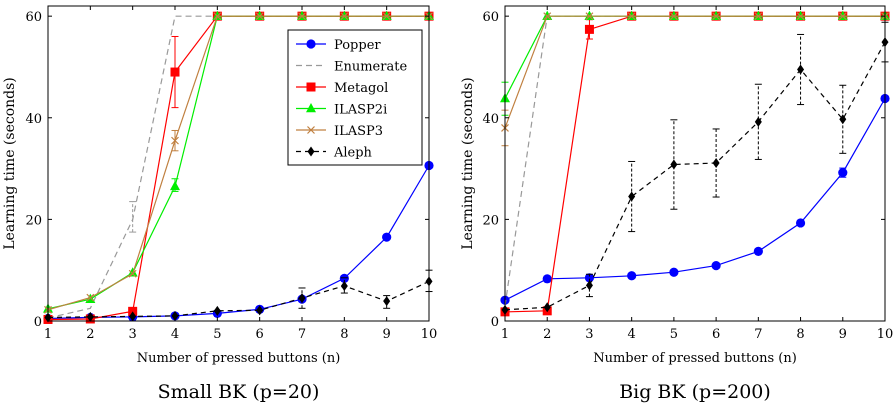 This screenshot has height=410, width=894. I want to click on series-line-ilasp2i, so click(694, 57).